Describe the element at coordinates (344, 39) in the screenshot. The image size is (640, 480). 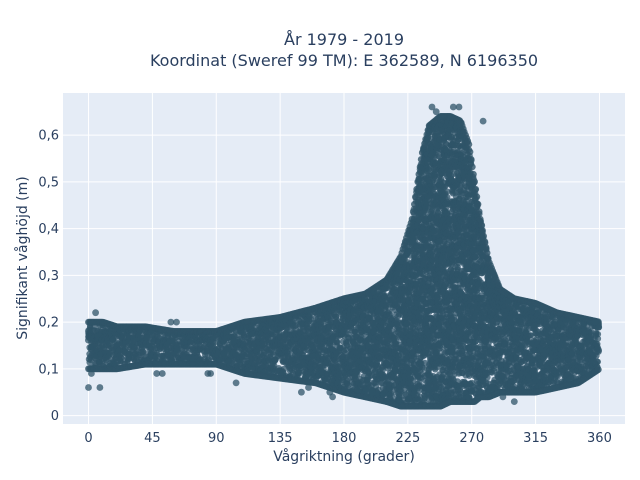
I see `chart-title-line-1: År 1979 - 2019` at that location.